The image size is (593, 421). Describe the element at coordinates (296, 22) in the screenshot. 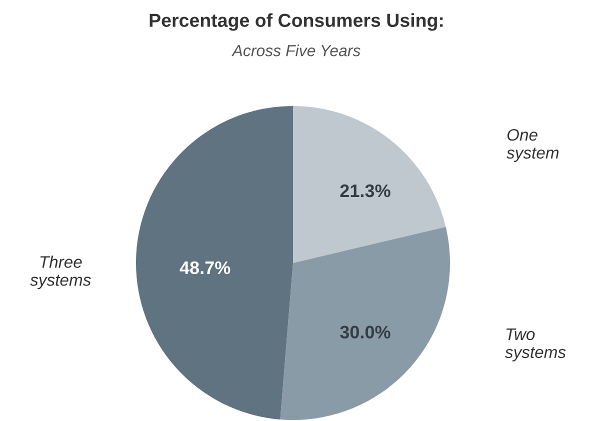

I see `chart-title: Percentage of Consumers Using:` at that location.